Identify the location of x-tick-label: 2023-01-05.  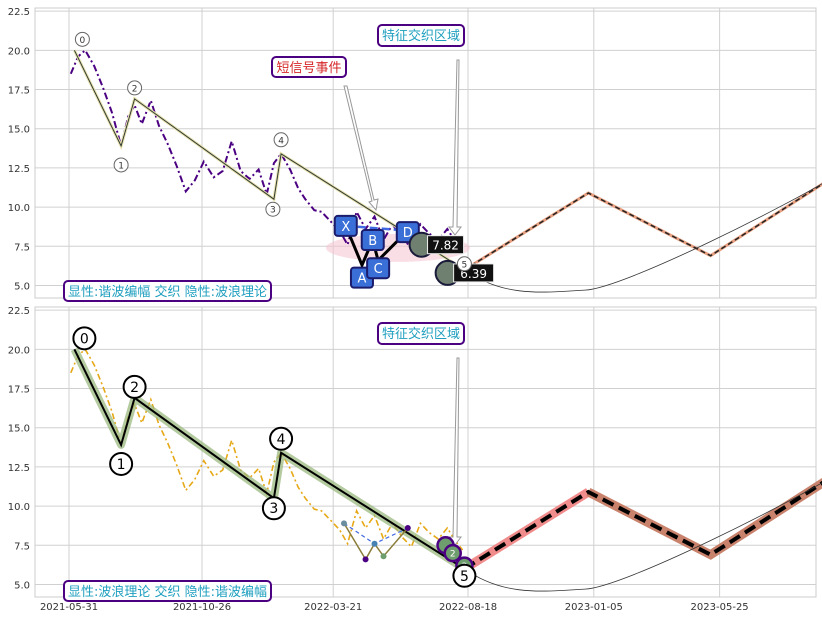
(594, 607).